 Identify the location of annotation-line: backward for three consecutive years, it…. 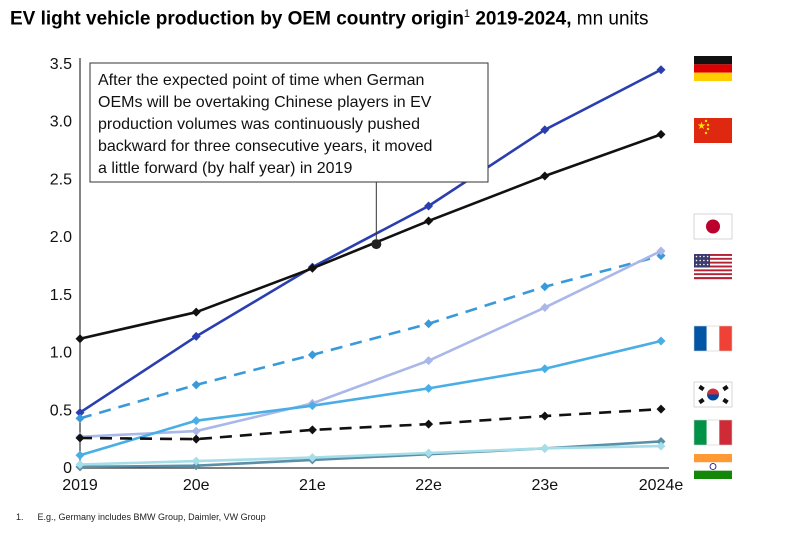
(265, 146).